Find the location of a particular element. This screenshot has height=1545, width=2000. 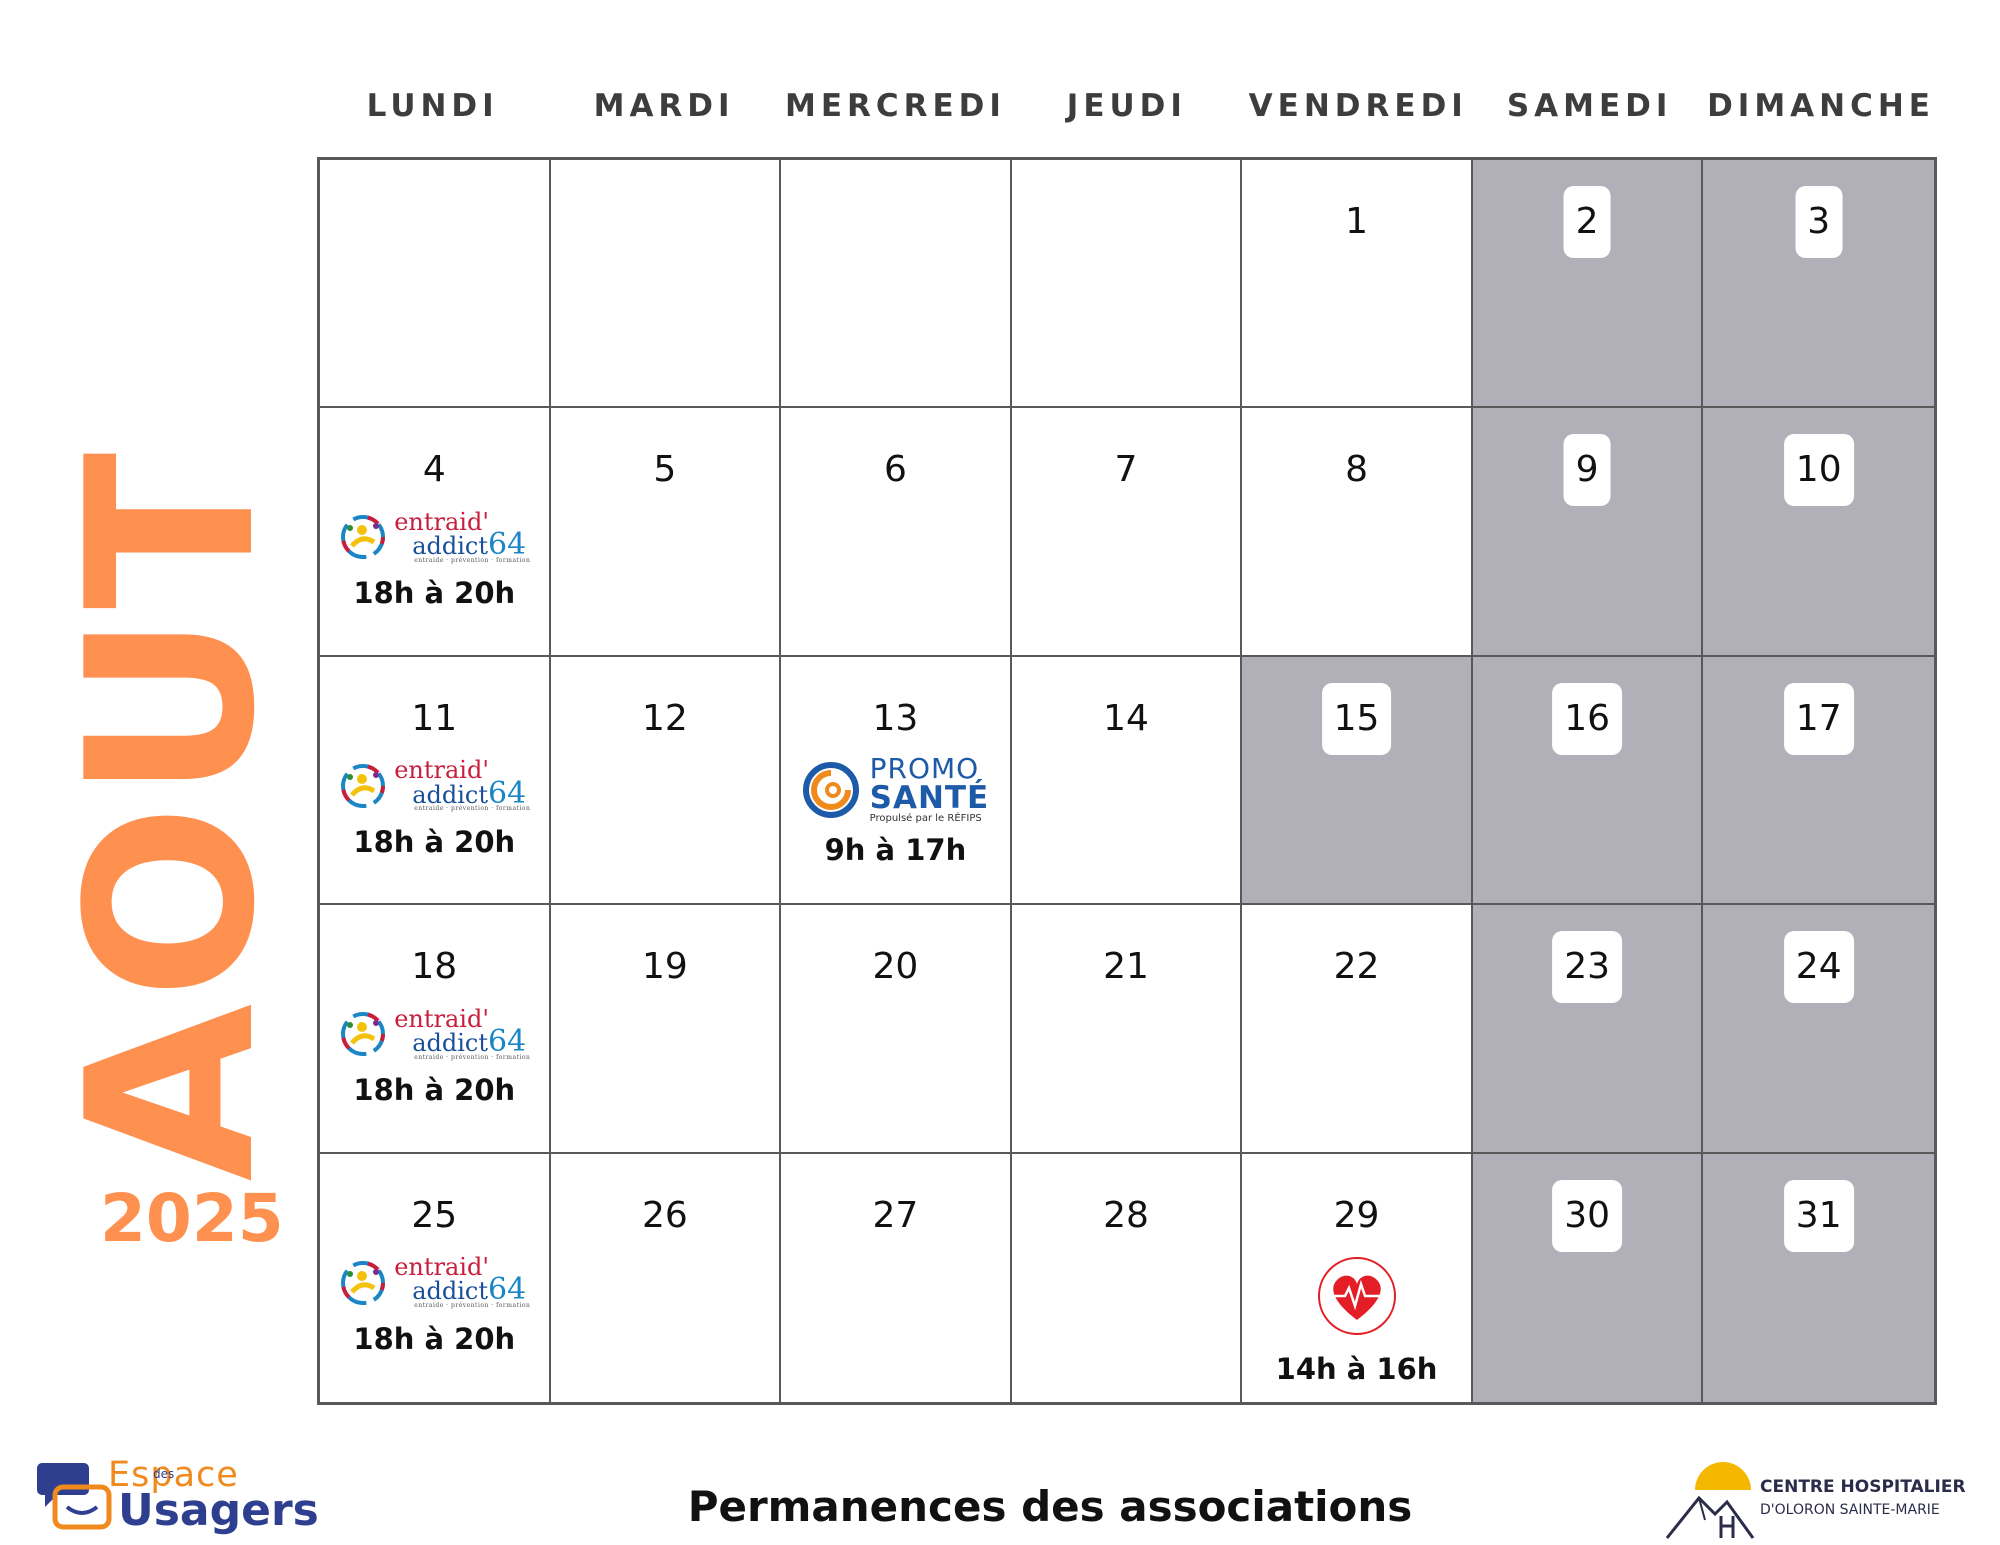

promo-wordmark: PROMO SANTÉ Propulsé par le RÉFIPS is located at coordinates (930, 789).